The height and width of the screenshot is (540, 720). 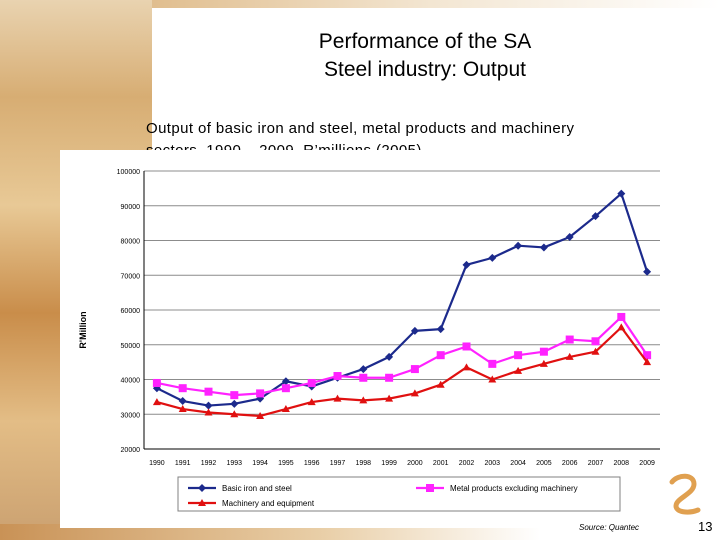 I want to click on y-tick-label: 60000, so click(x=131, y=311).